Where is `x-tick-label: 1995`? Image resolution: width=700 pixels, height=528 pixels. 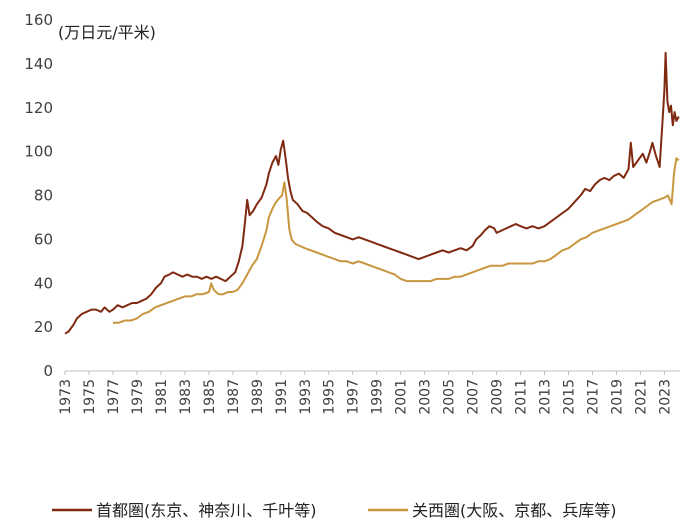 x-tick-label: 1995 is located at coordinates (330, 397).